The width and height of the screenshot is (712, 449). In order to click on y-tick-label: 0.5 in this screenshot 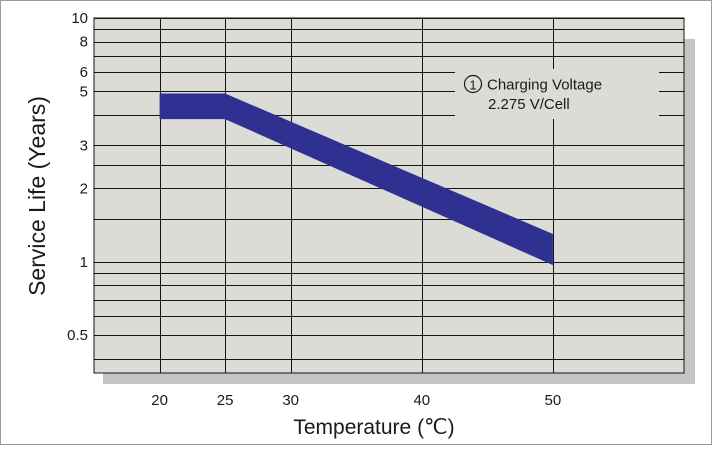, I will do `click(77, 335)`.